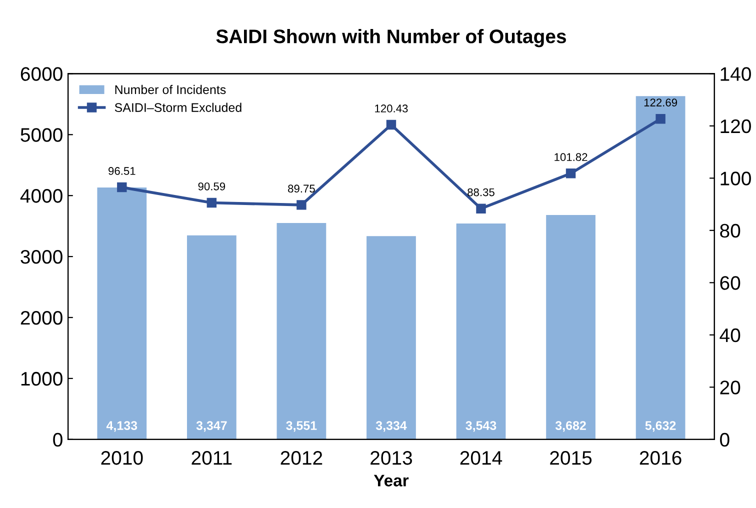  Describe the element at coordinates (212, 458) in the screenshot. I see `x-tick-label: 2011` at that location.